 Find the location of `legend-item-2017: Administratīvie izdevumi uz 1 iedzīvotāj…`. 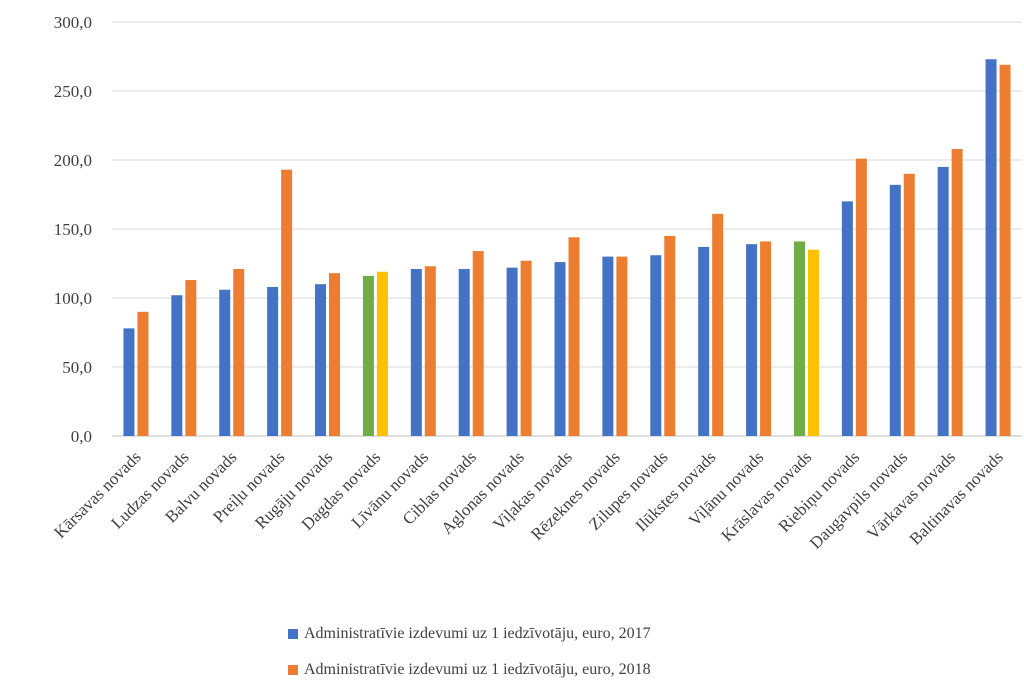

legend-item-2017: Administratīvie izdevumi uz 1 iedzīvotāj… is located at coordinates (469, 634).